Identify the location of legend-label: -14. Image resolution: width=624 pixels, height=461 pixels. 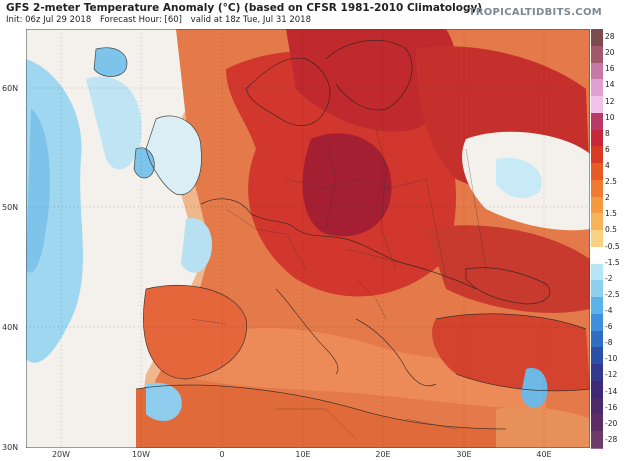
(611, 391).